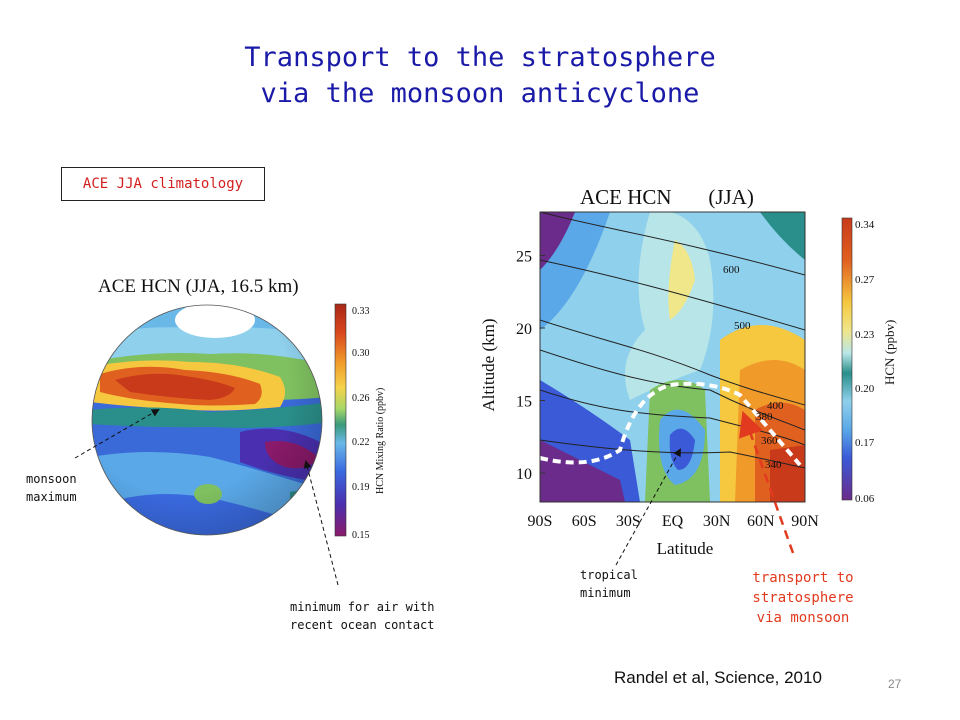 This screenshot has width=960, height=720. I want to click on globe-cbar-tick: 0.26, so click(361, 398).